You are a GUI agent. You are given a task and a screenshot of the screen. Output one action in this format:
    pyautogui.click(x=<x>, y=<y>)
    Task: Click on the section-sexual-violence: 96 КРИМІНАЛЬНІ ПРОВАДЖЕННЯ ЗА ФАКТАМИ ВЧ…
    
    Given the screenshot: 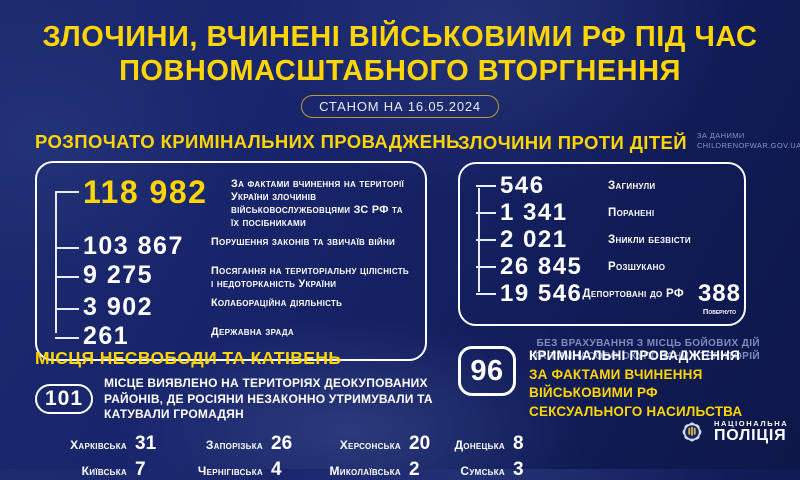 What is the action you would take?
    pyautogui.click(x=608, y=384)
    